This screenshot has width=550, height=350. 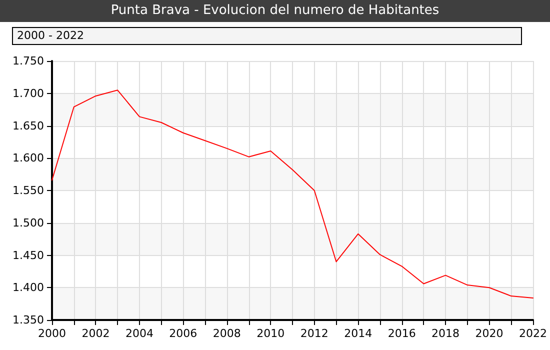 I want to click on x-tick-label: 2020, so click(x=489, y=333).